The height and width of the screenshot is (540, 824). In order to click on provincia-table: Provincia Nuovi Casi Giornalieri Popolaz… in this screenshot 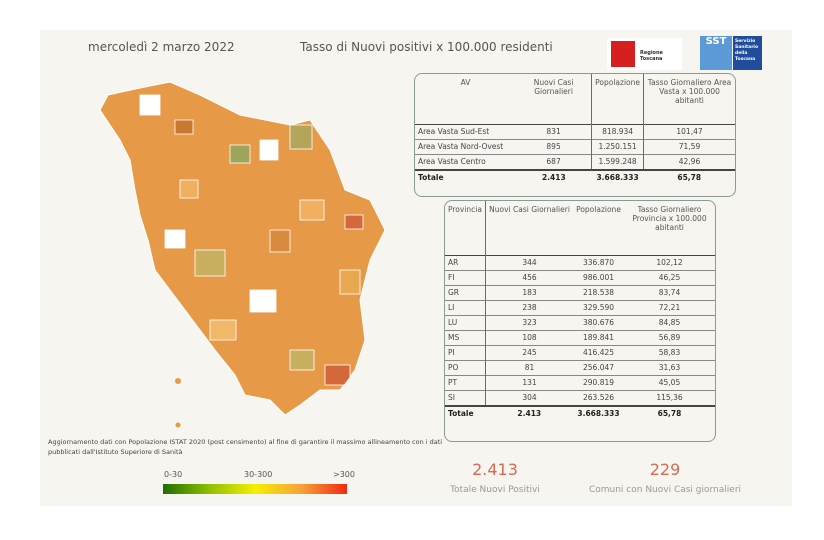, I will do `click(580, 321)`.